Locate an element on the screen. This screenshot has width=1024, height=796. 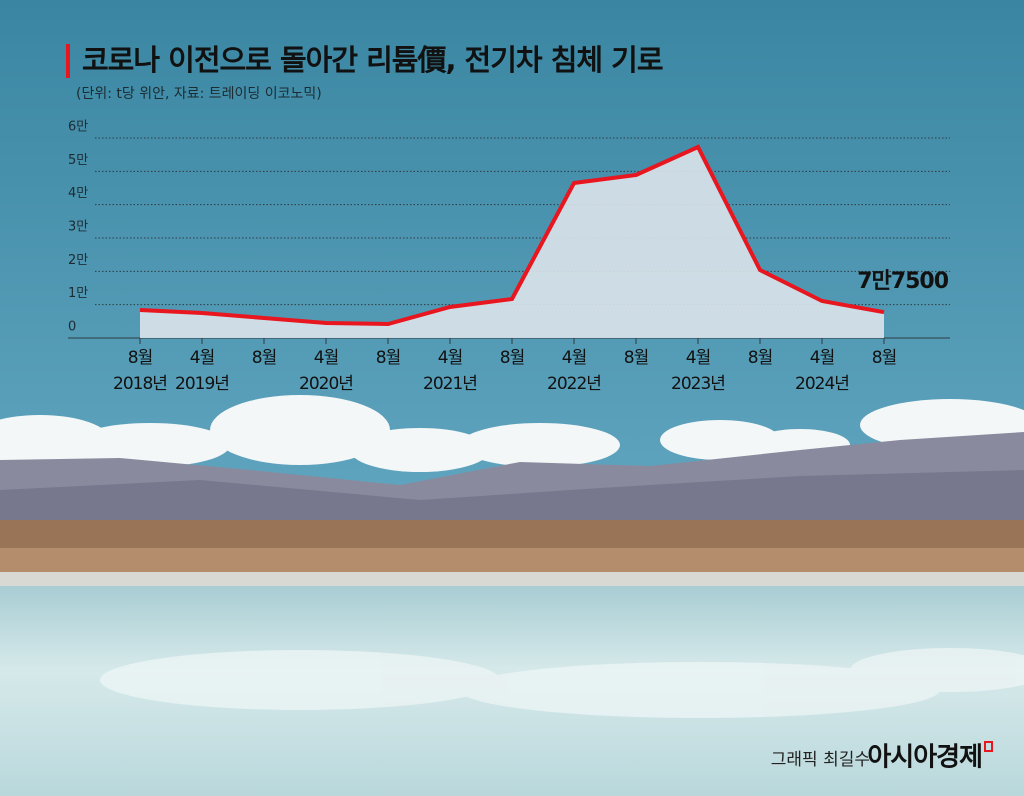
value-label: 7만7500 is located at coordinates (902, 281).